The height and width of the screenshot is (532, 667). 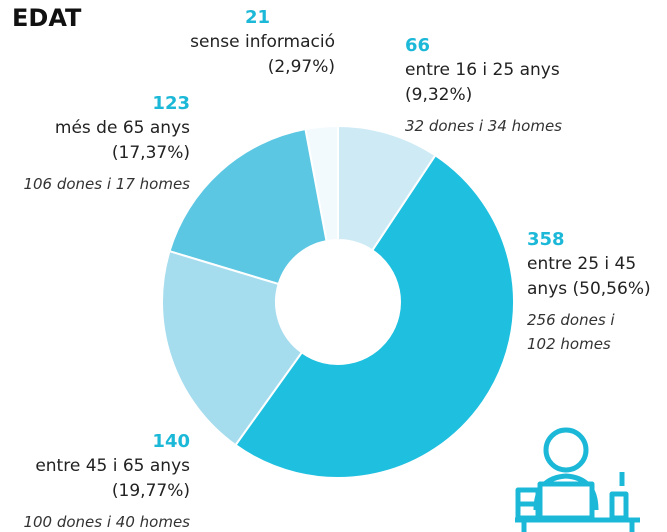 I want to click on slice-label: 21 sense informació (2,97%), so click(x=237, y=43).